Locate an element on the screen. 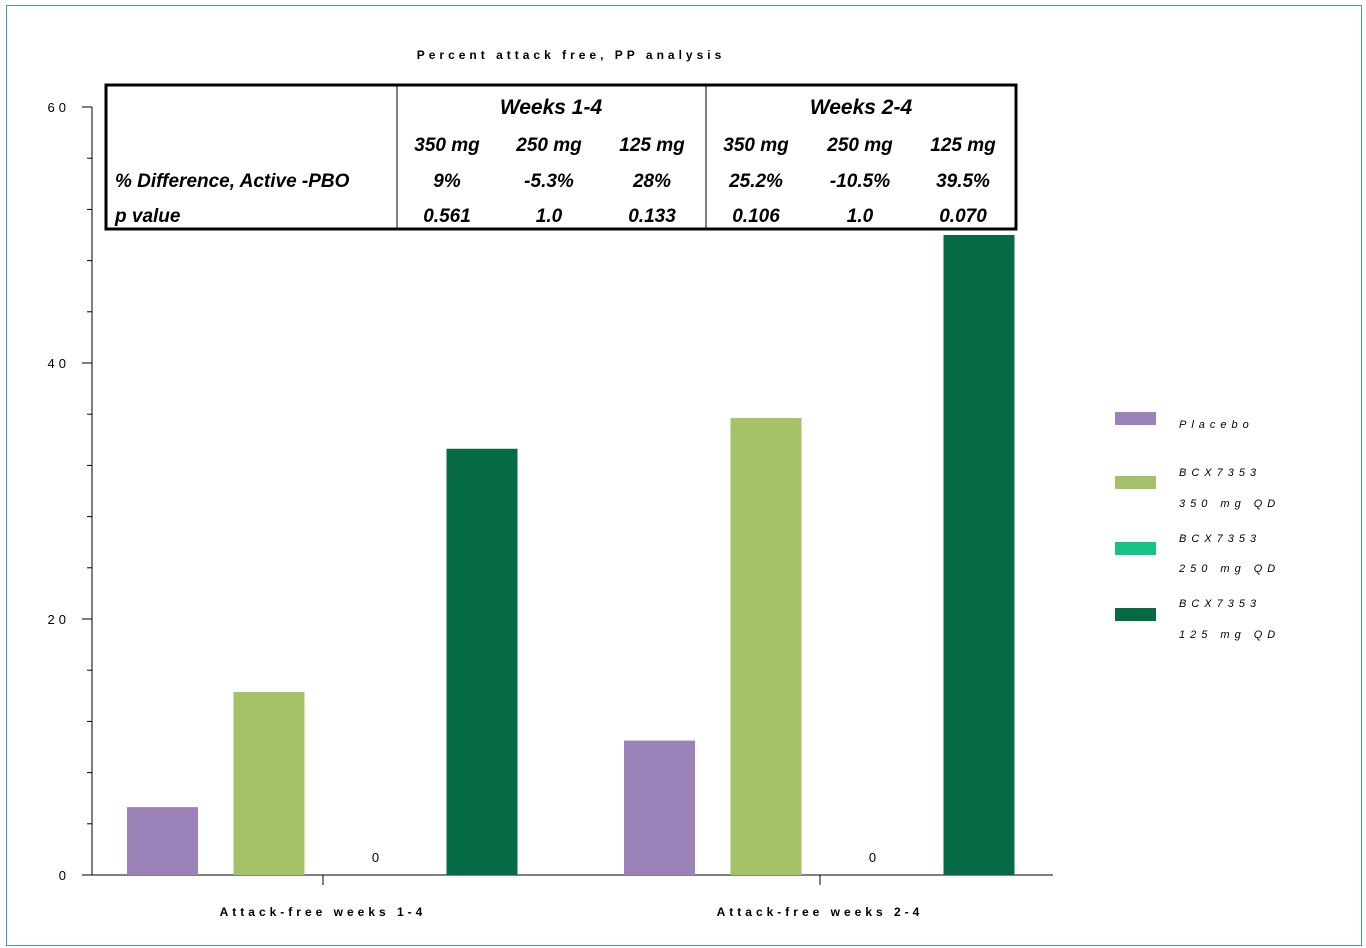 The height and width of the screenshot is (948, 1366). table-group-header: Weeks 1-4 is located at coordinates (551, 107).